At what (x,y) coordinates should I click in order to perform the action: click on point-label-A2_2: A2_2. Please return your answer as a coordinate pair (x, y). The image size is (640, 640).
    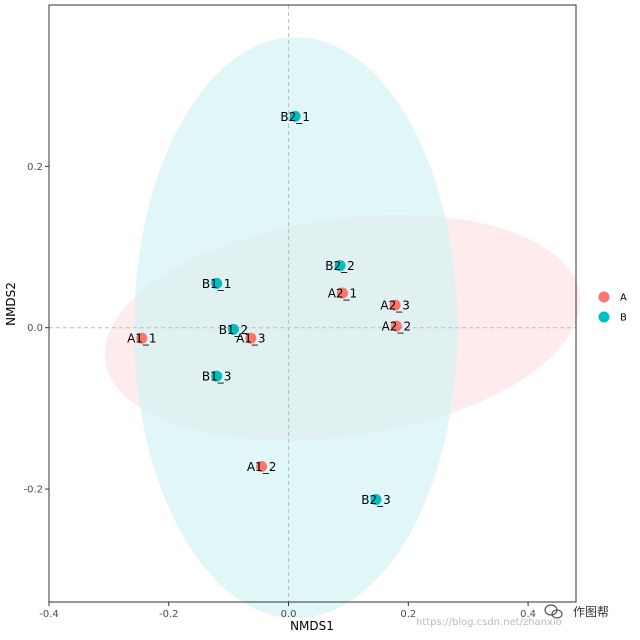
    Looking at the image, I should click on (396, 327).